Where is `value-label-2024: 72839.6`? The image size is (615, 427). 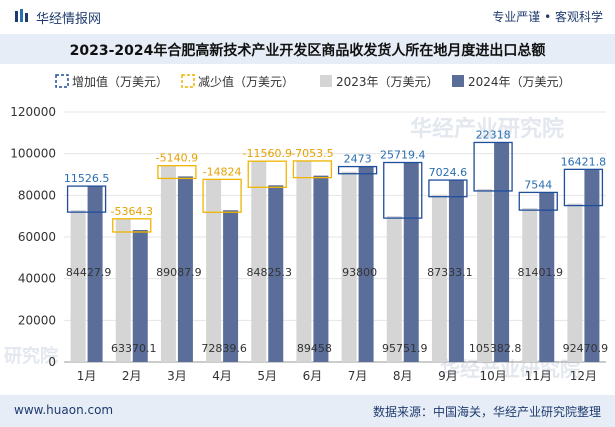 value-label-2024: 72839.6 is located at coordinates (224, 348).